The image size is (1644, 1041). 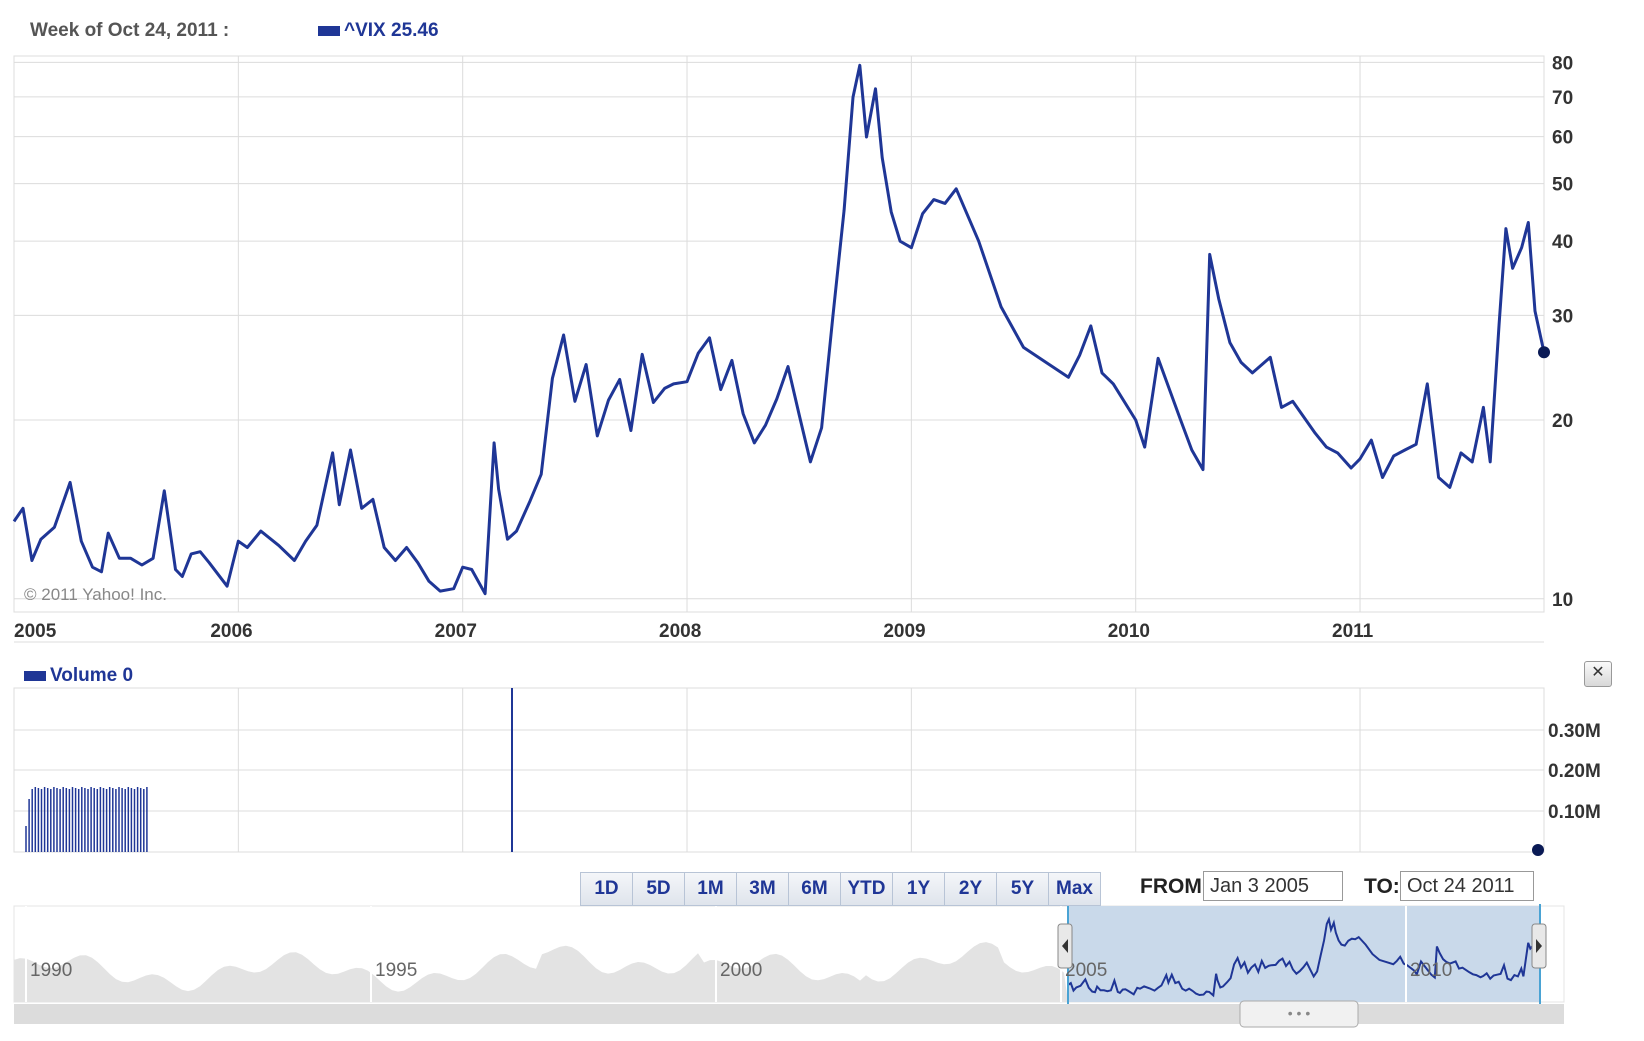 I want to click on to-label: TO:, so click(x=1382, y=886).